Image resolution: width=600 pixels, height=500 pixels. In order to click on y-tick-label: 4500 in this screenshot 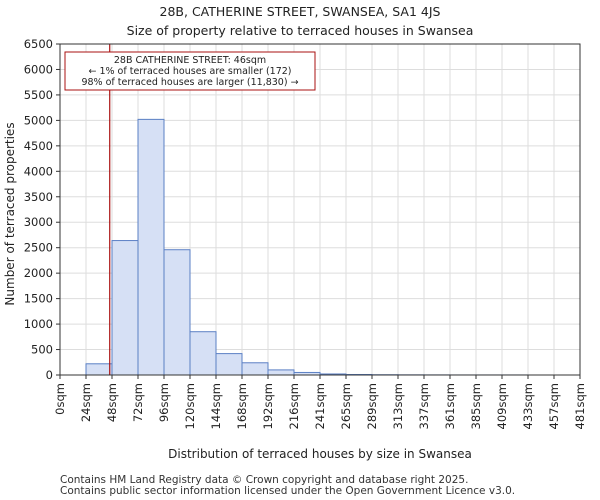, I will do `click(38, 146)`.